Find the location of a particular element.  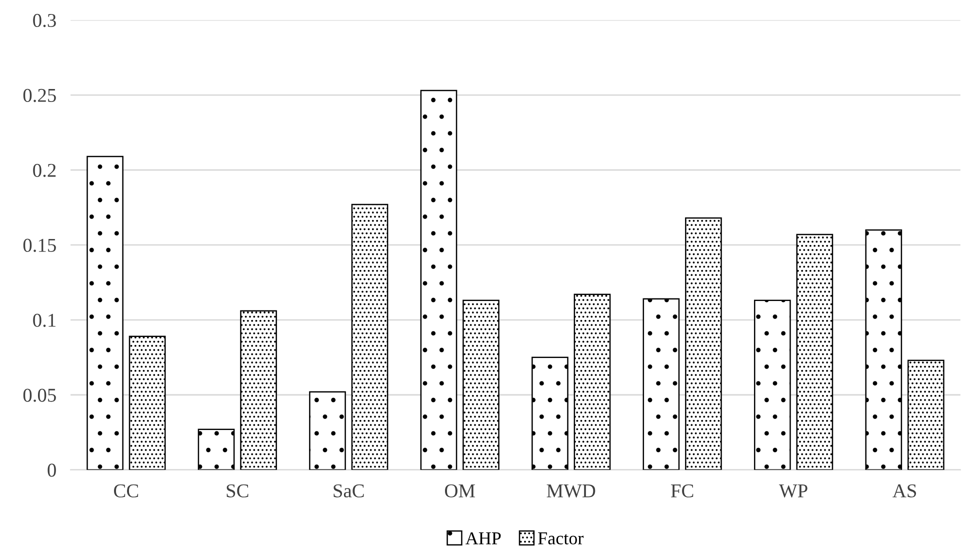

legend-label: AHP is located at coordinates (483, 538).